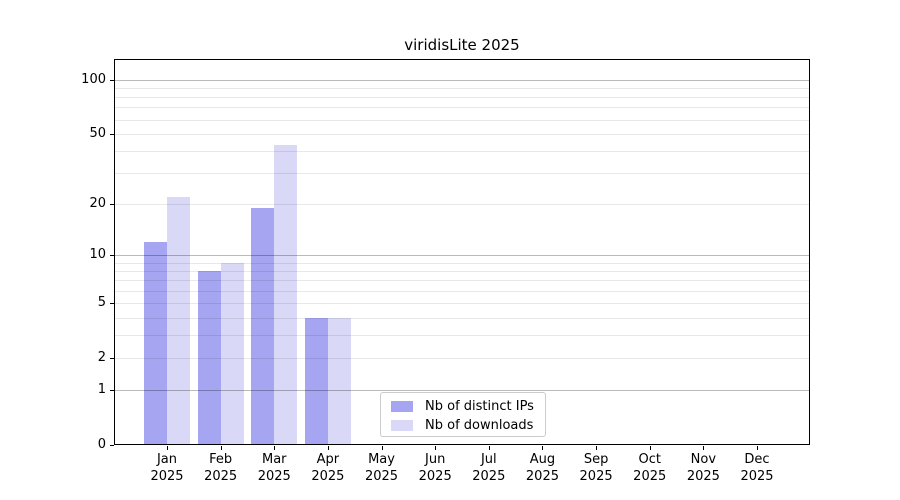  Describe the element at coordinates (479, 406) in the screenshot. I see `legend-label-distinct-ips: Nb of distinct IPs` at that location.